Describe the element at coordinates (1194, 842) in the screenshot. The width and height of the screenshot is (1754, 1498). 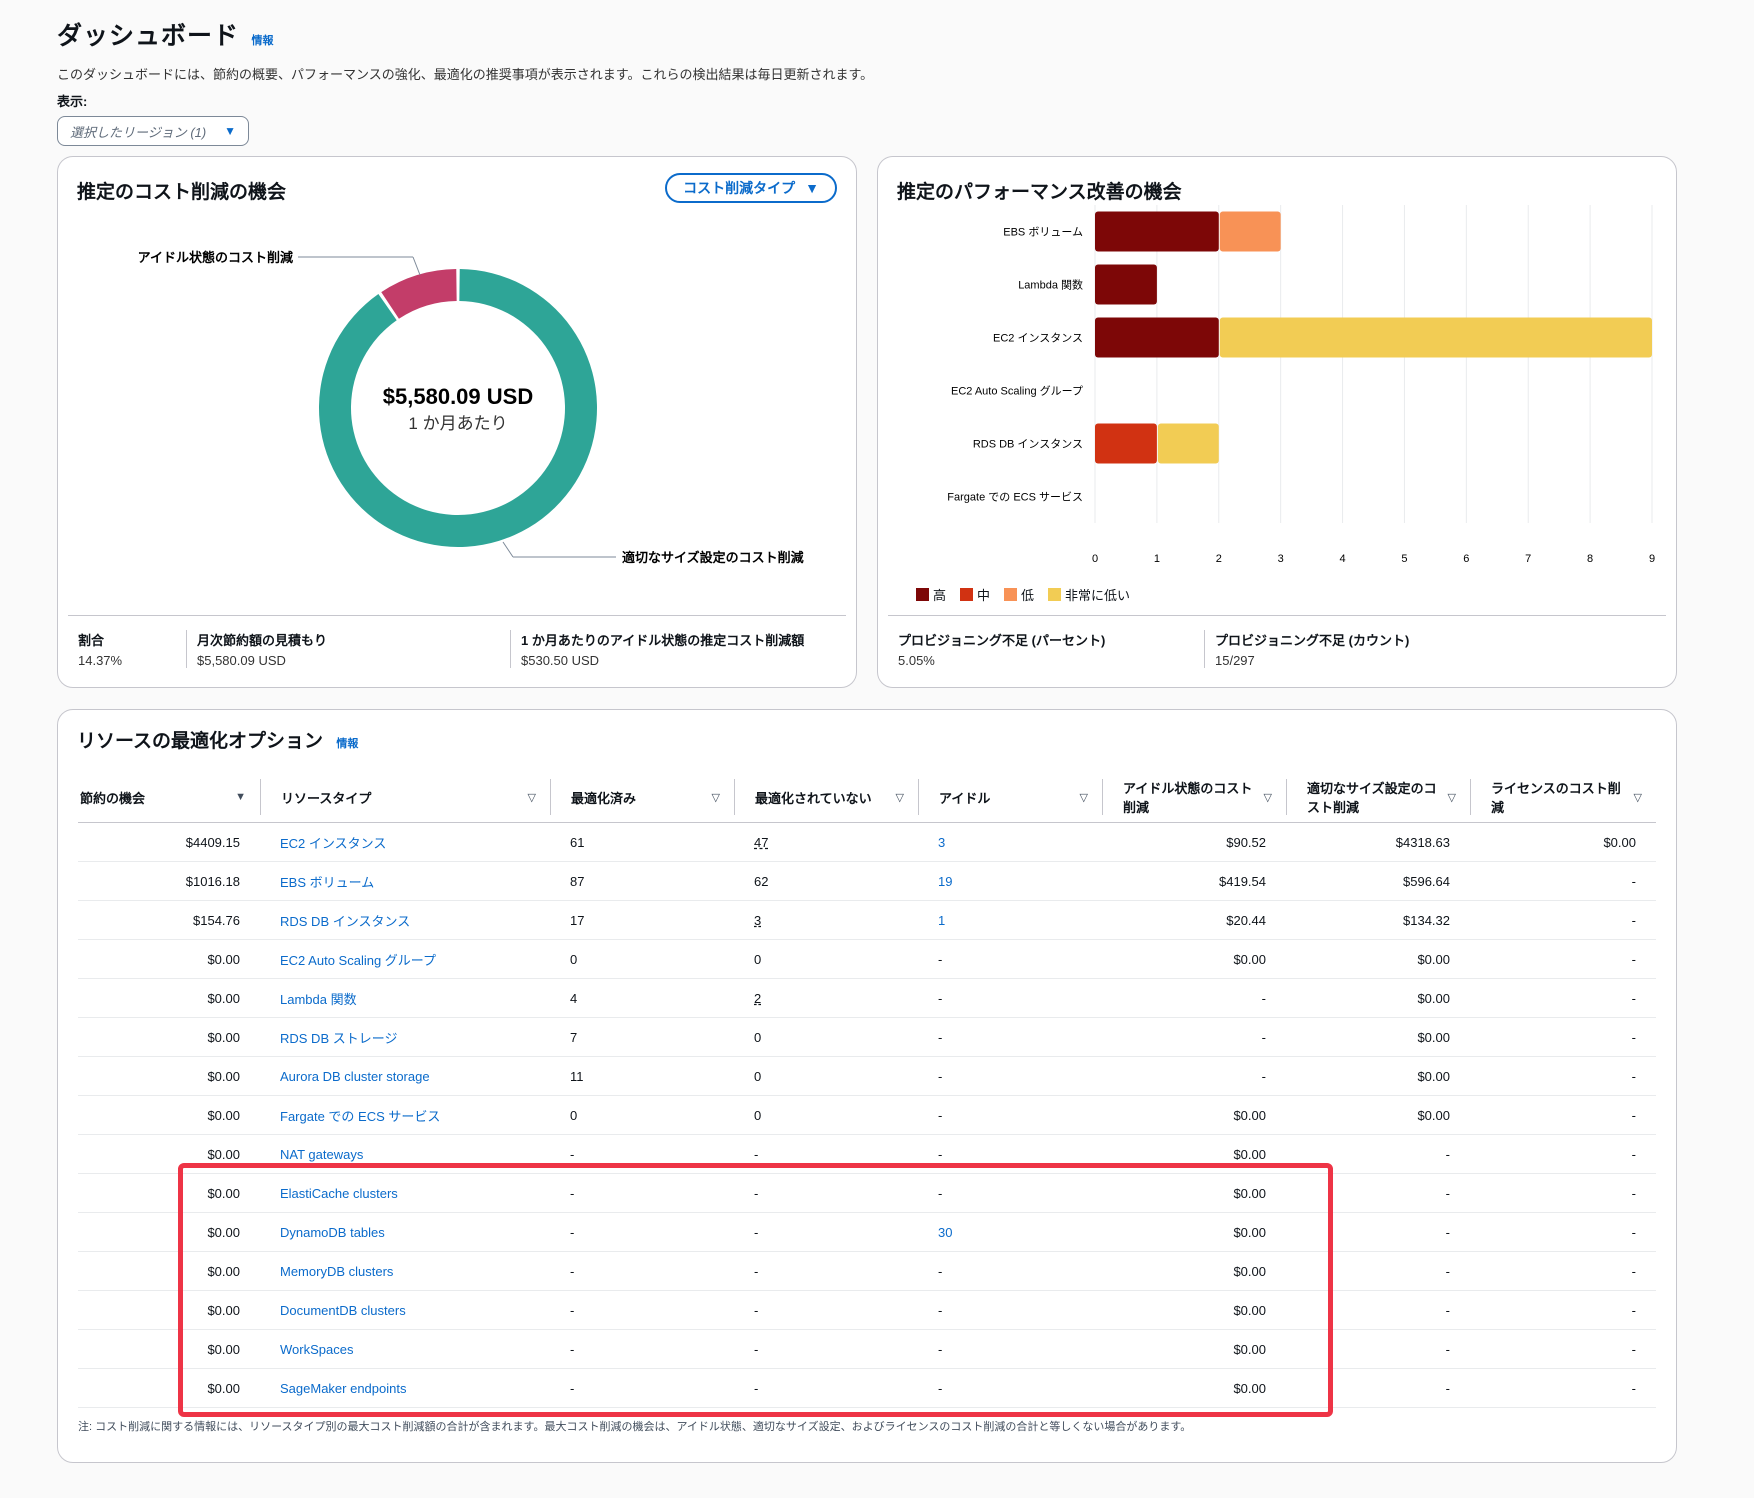
I see `table-cell: $90.52` at that location.